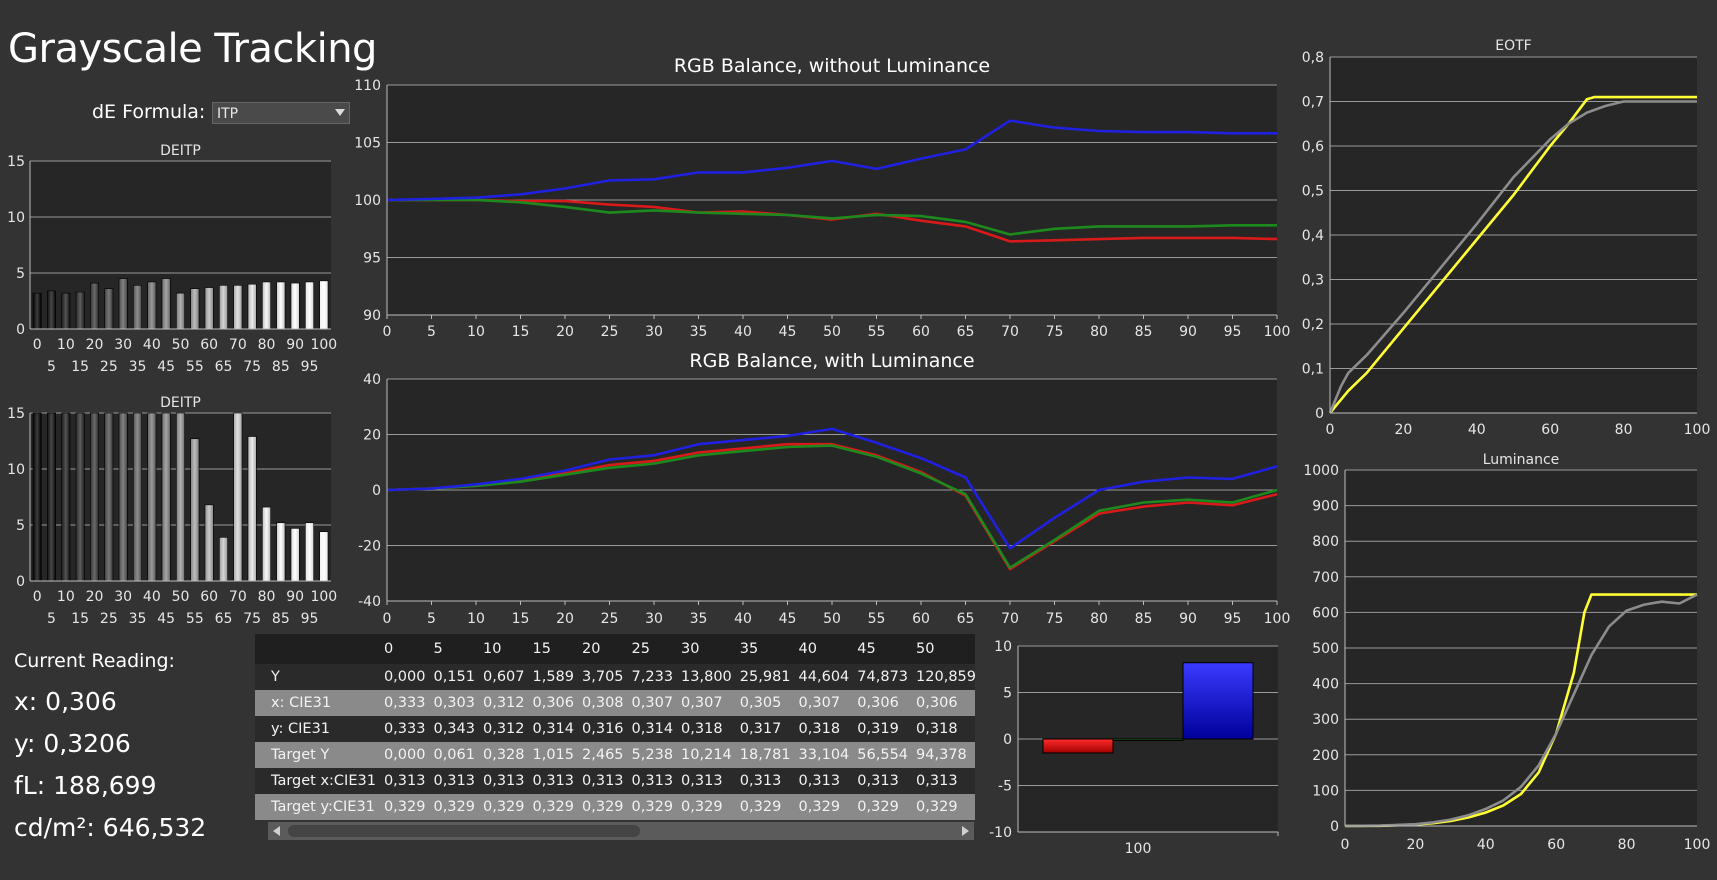  What do you see at coordinates (276, 831) in the screenshot?
I see `scroll-left-icon` at bounding box center [276, 831].